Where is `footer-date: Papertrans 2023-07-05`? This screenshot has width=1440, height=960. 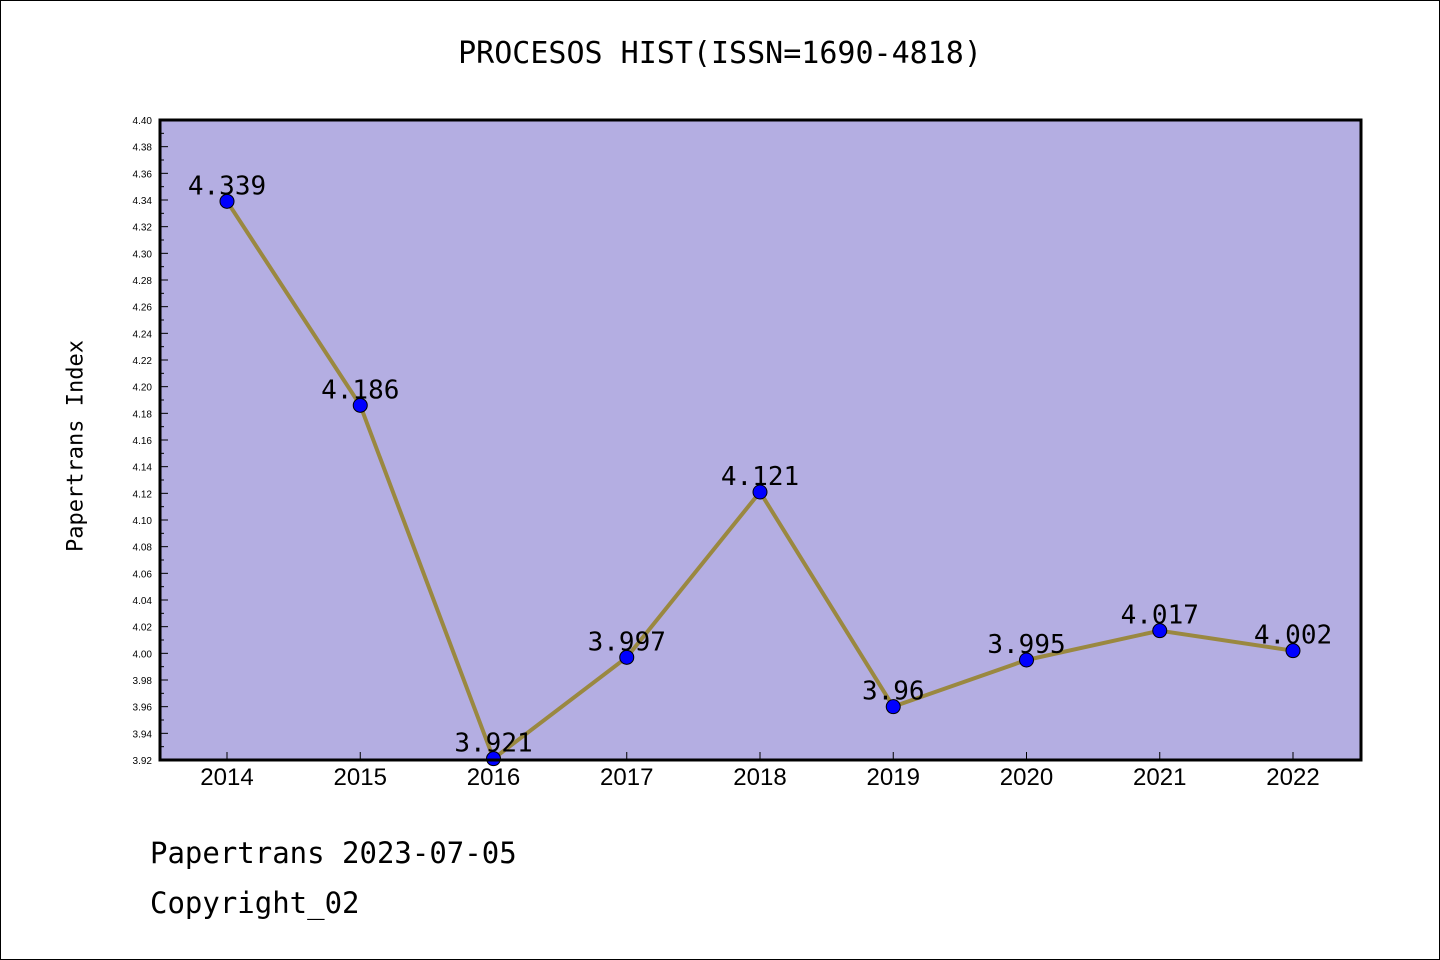 footer-date: Papertrans 2023-07-05 is located at coordinates (333, 853).